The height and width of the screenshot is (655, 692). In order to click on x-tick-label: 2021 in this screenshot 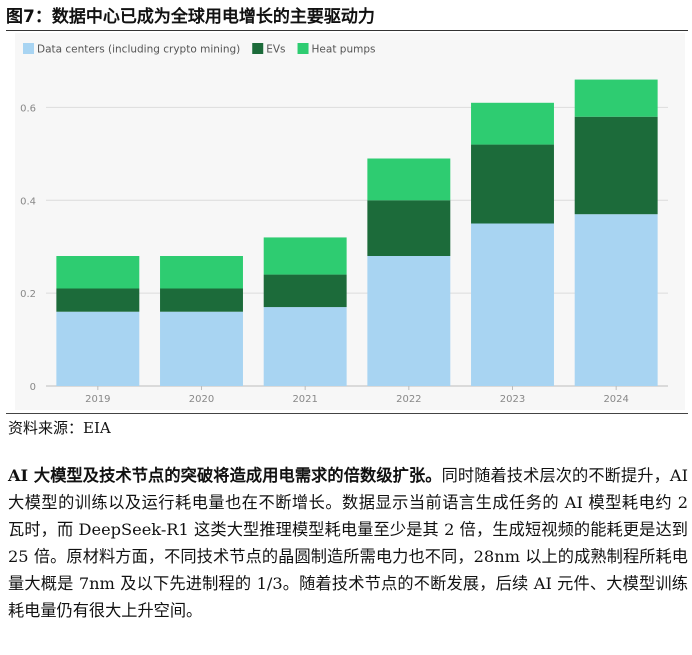, I will do `click(304, 399)`.